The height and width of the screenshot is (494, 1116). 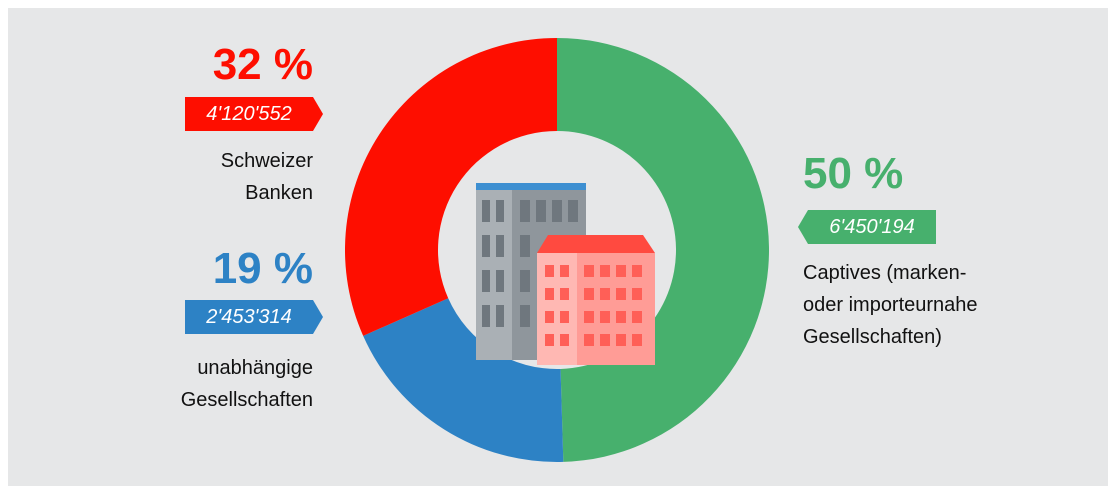 What do you see at coordinates (872, 227) in the screenshot?
I see `value-label: 6'450'194` at bounding box center [872, 227].